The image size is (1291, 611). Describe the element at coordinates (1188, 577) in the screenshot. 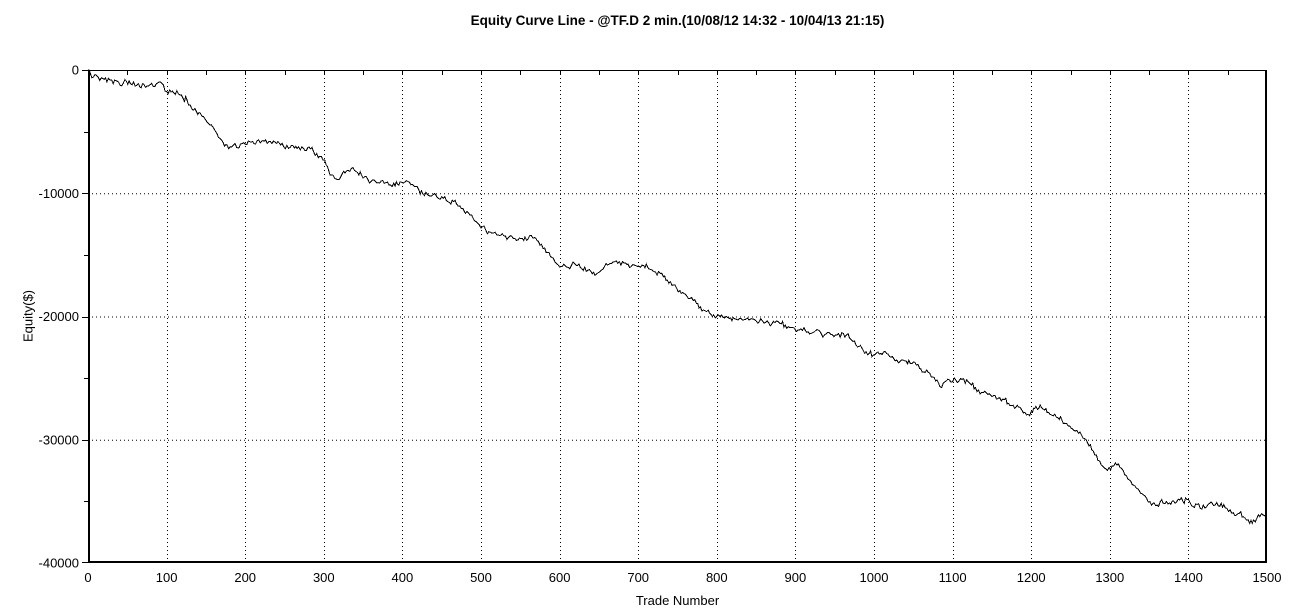

I see `x-tick-label: 1400` at that location.